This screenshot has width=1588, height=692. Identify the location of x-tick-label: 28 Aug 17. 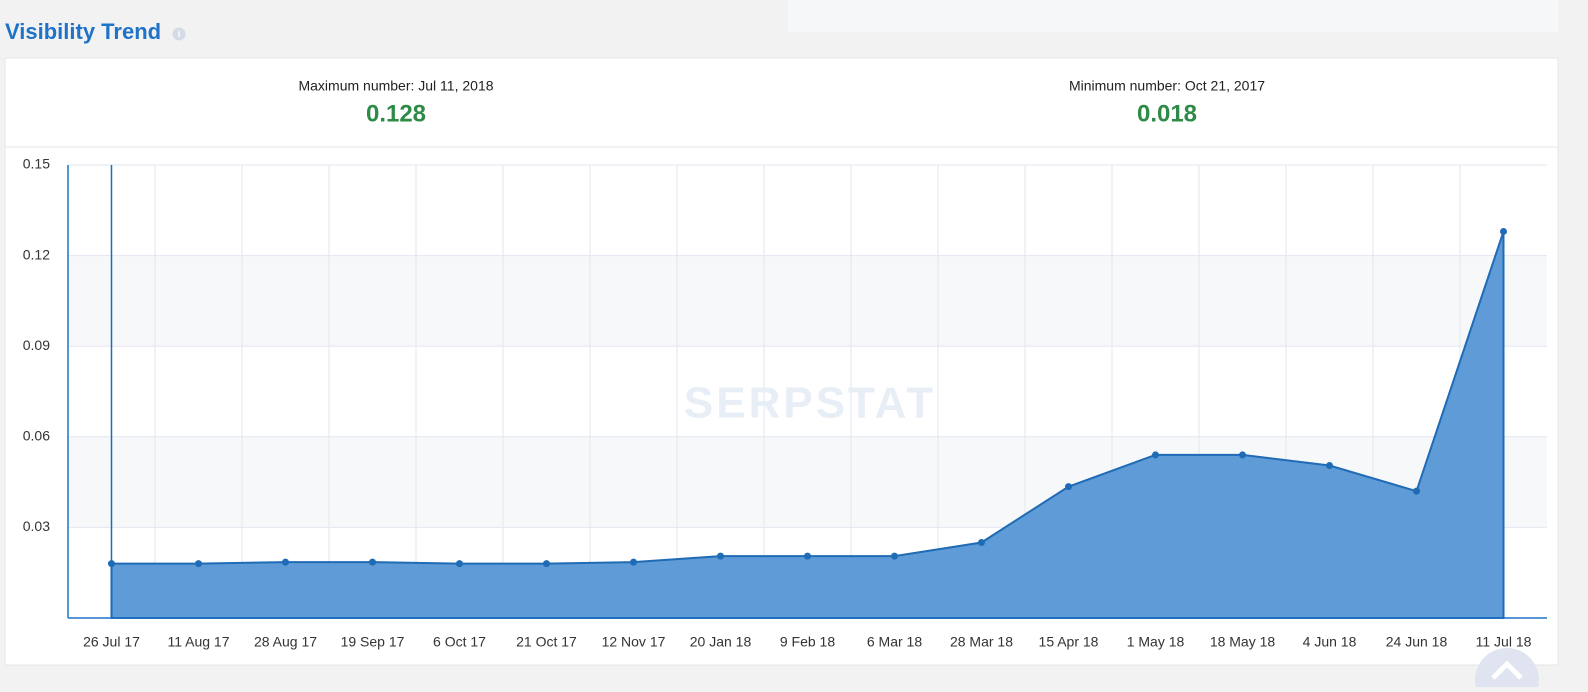
(285, 642).